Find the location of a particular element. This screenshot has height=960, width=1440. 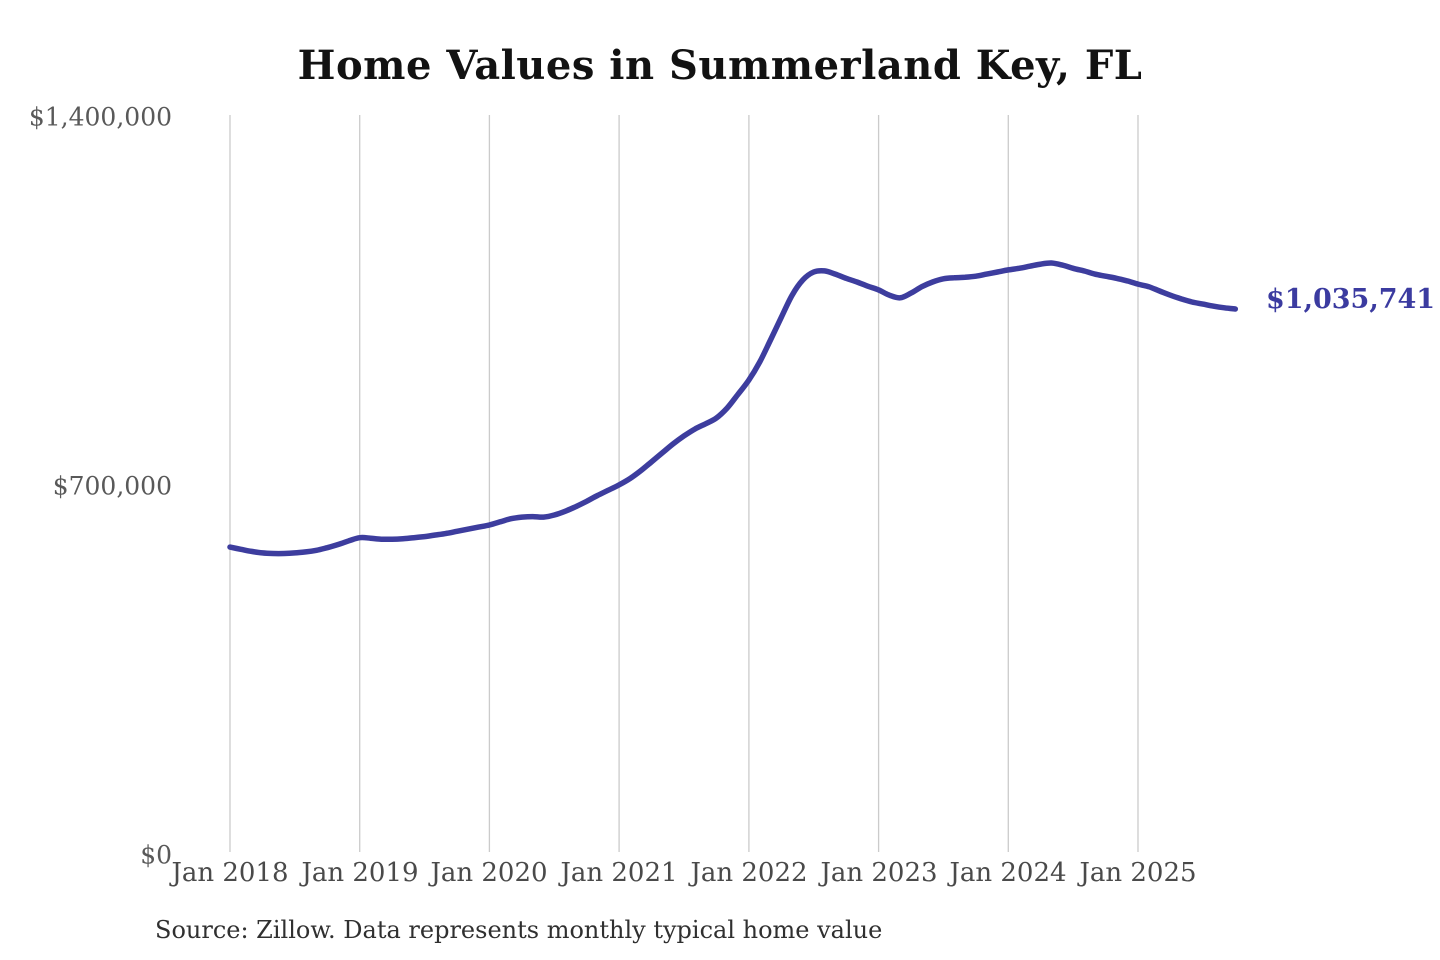

x-axis-tick-label: Jan 2024 is located at coordinates (1008, 873).